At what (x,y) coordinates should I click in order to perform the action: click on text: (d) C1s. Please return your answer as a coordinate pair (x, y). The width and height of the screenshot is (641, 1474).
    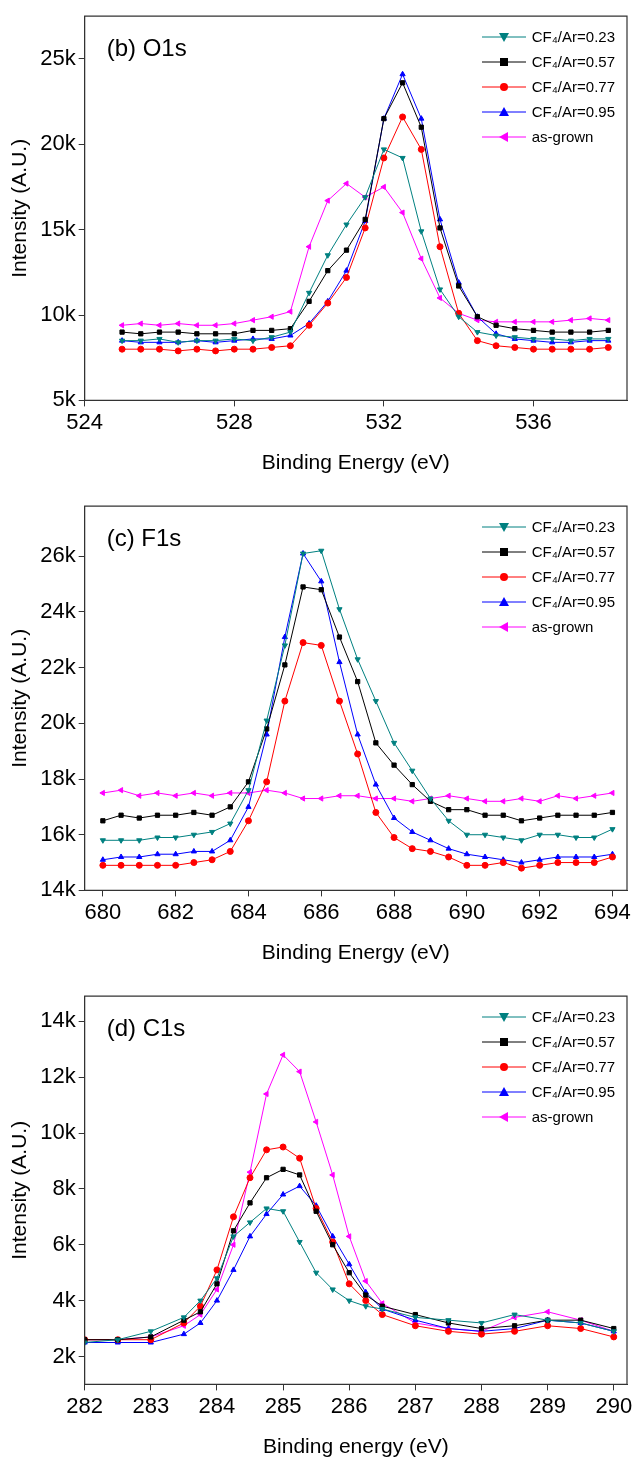
    Looking at the image, I should click on (146, 1028).